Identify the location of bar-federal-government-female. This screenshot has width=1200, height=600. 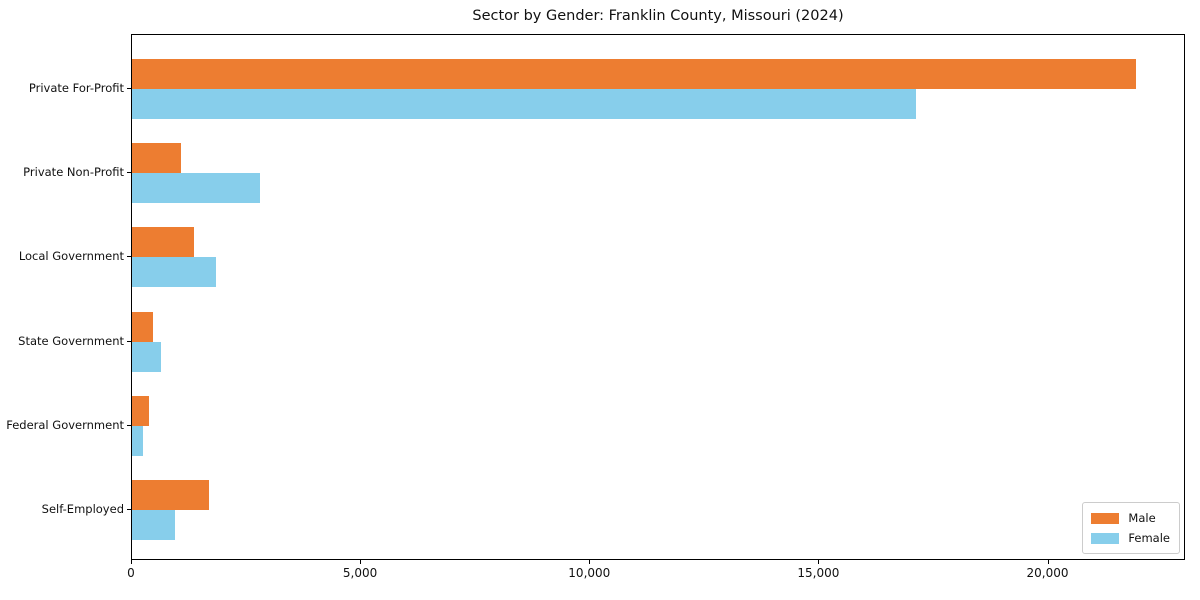
(137, 440).